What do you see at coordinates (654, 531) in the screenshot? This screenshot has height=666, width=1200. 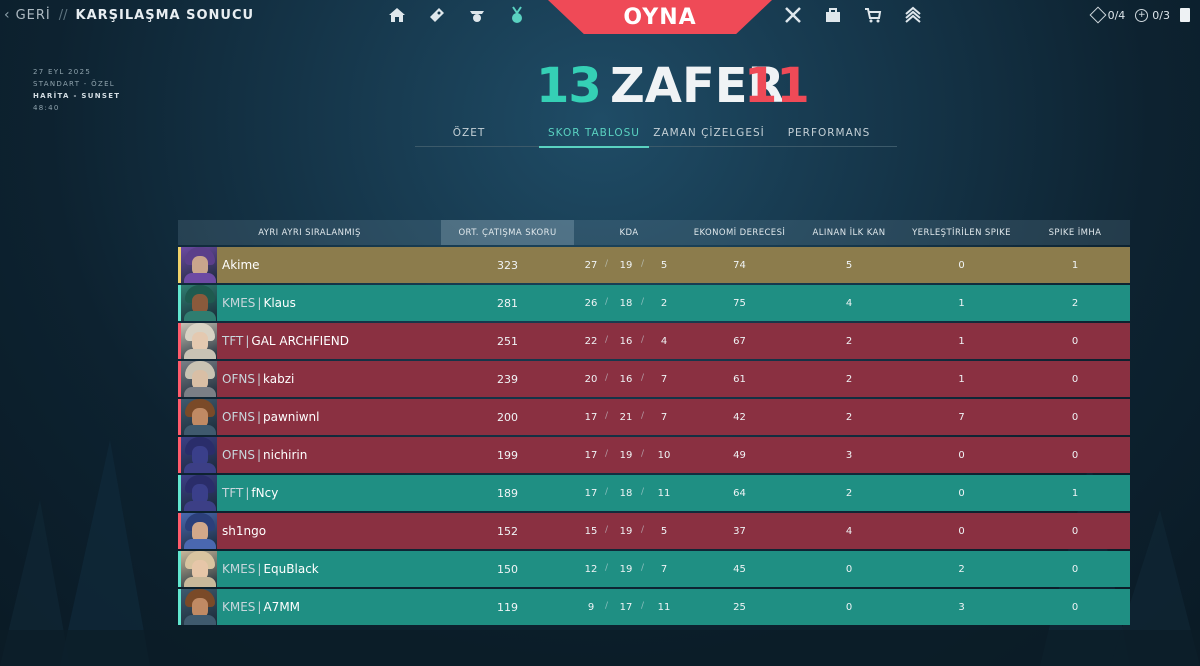 I see `table-row: sh1ngo 152 15/19/5 37 4 0 0` at bounding box center [654, 531].